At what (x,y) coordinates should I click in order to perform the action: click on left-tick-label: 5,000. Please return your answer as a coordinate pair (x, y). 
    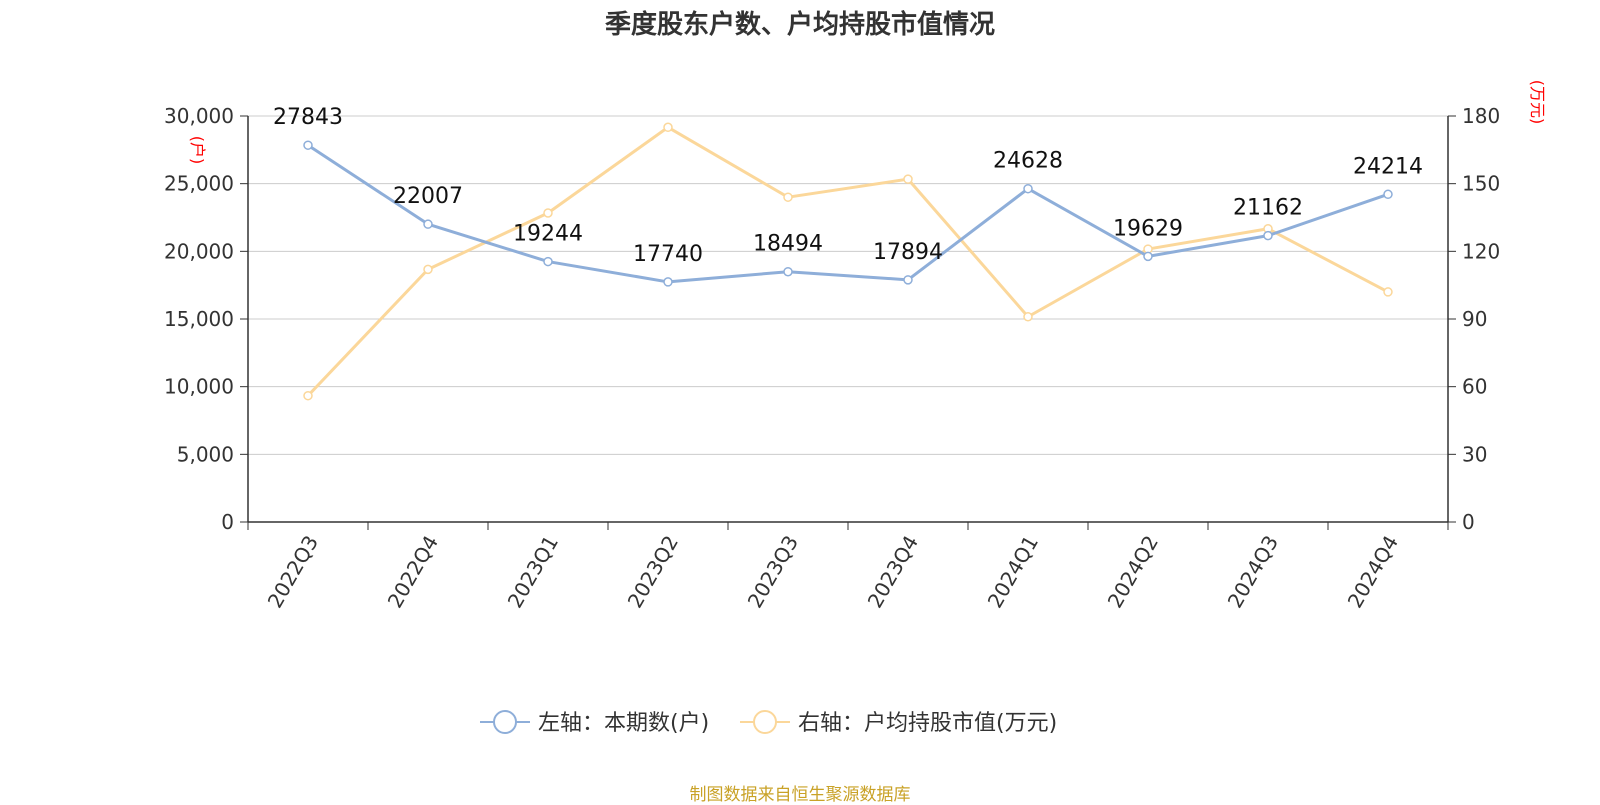
    Looking at the image, I should click on (205, 454).